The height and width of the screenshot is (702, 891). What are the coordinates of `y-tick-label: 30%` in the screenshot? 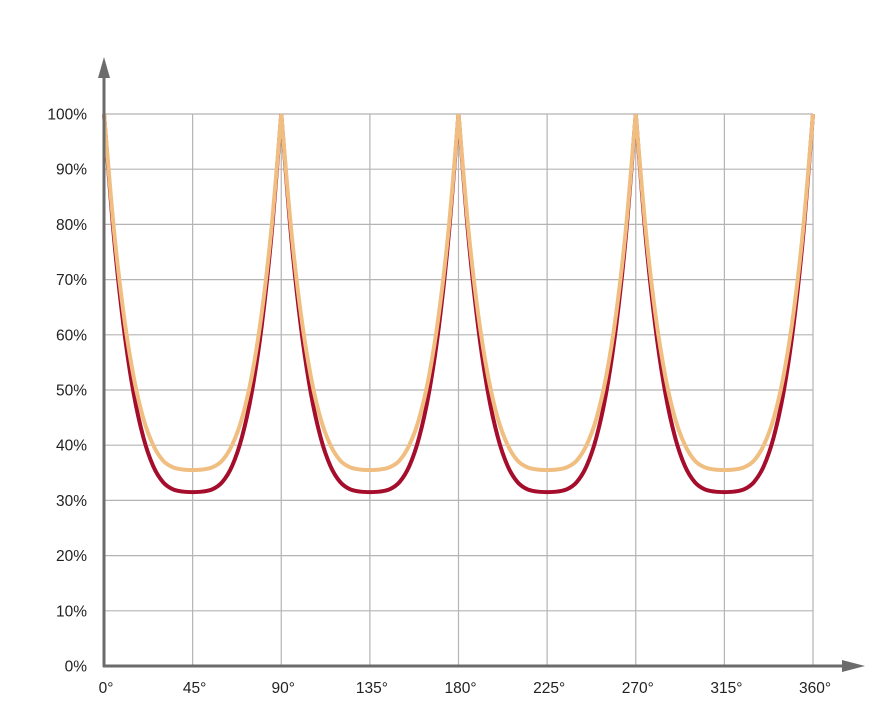 It's located at (71, 501).